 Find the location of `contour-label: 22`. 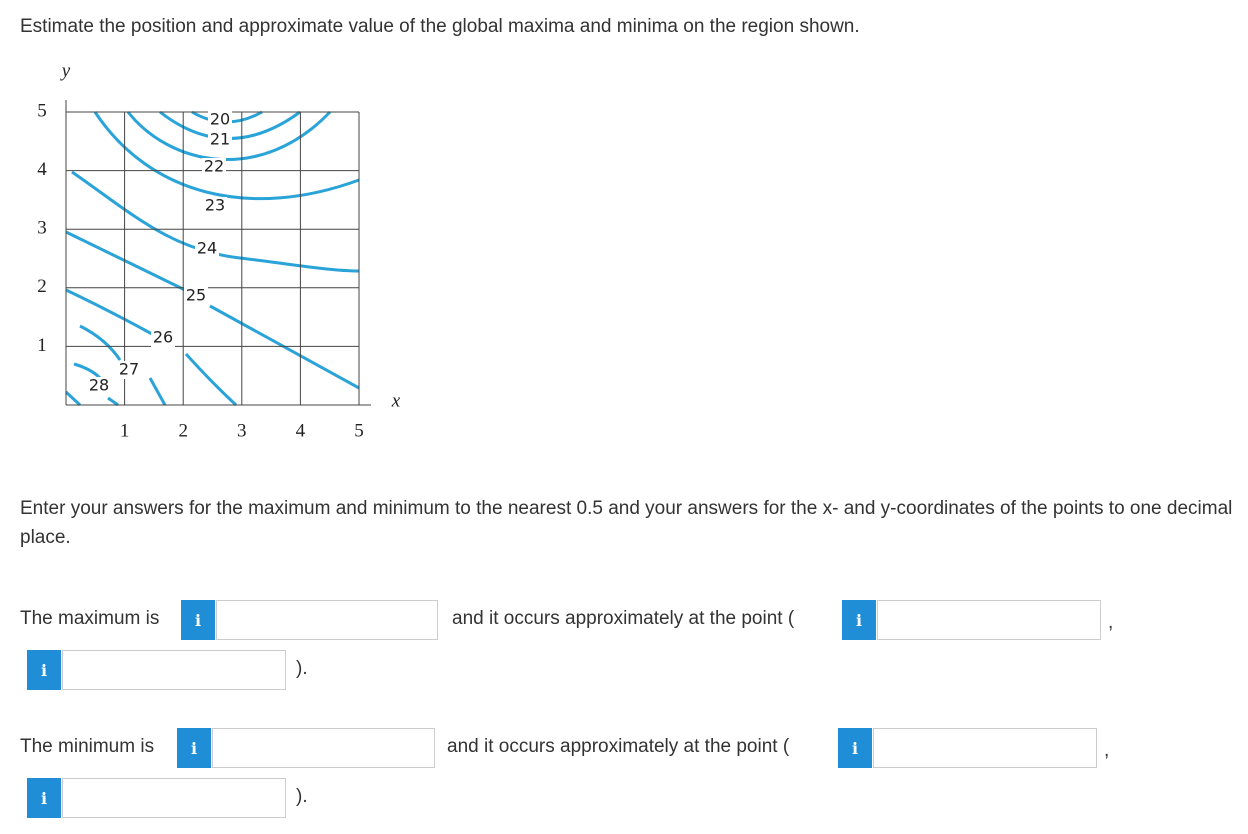

contour-label: 22 is located at coordinates (214, 166).